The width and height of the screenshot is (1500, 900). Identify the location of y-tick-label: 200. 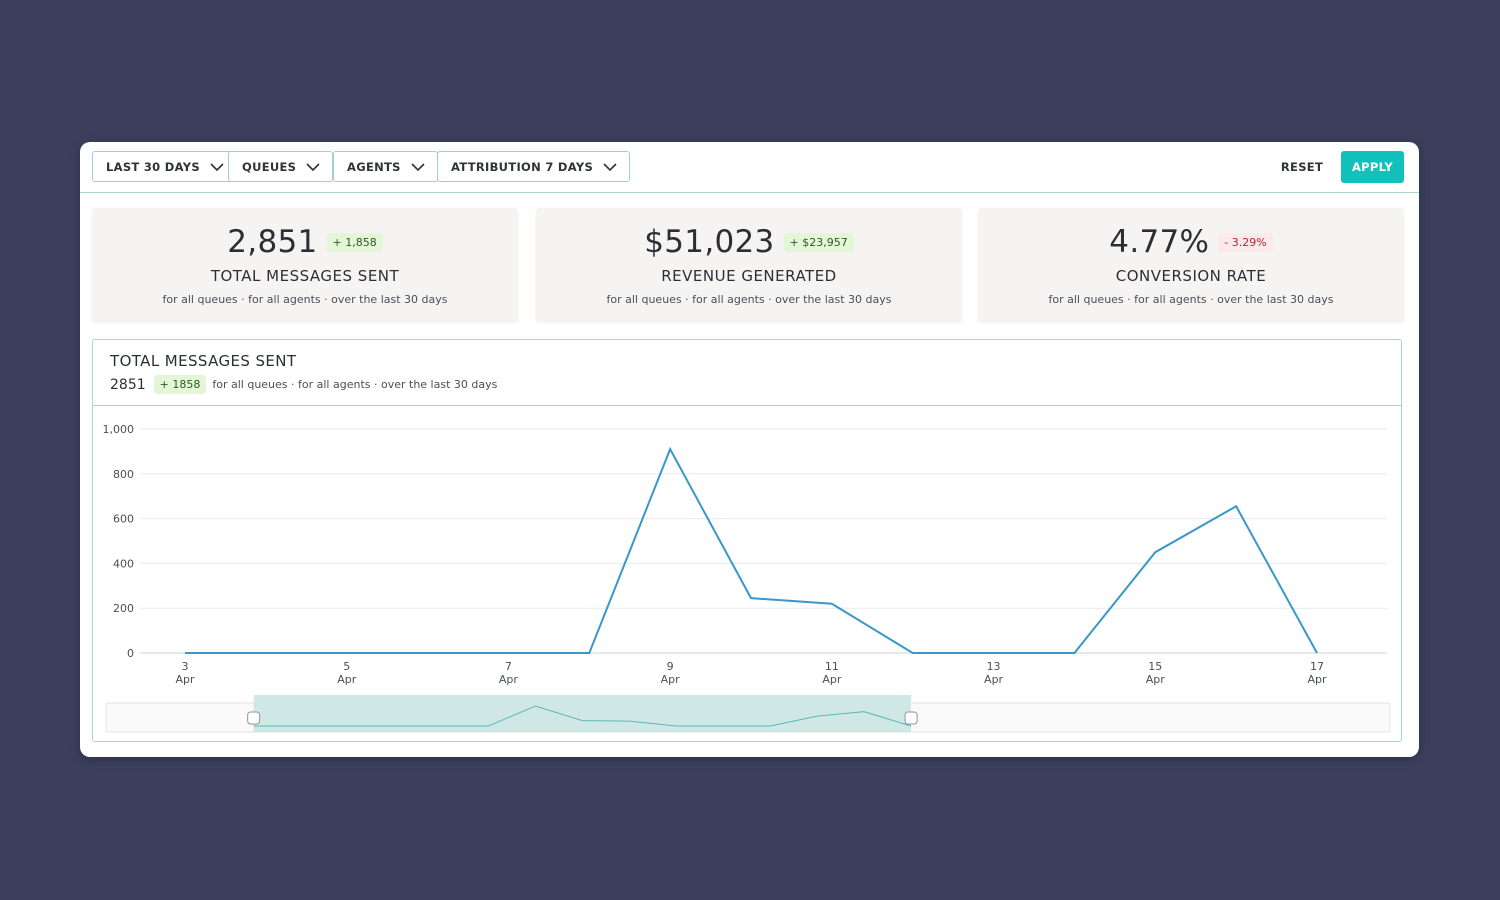
(123, 608).